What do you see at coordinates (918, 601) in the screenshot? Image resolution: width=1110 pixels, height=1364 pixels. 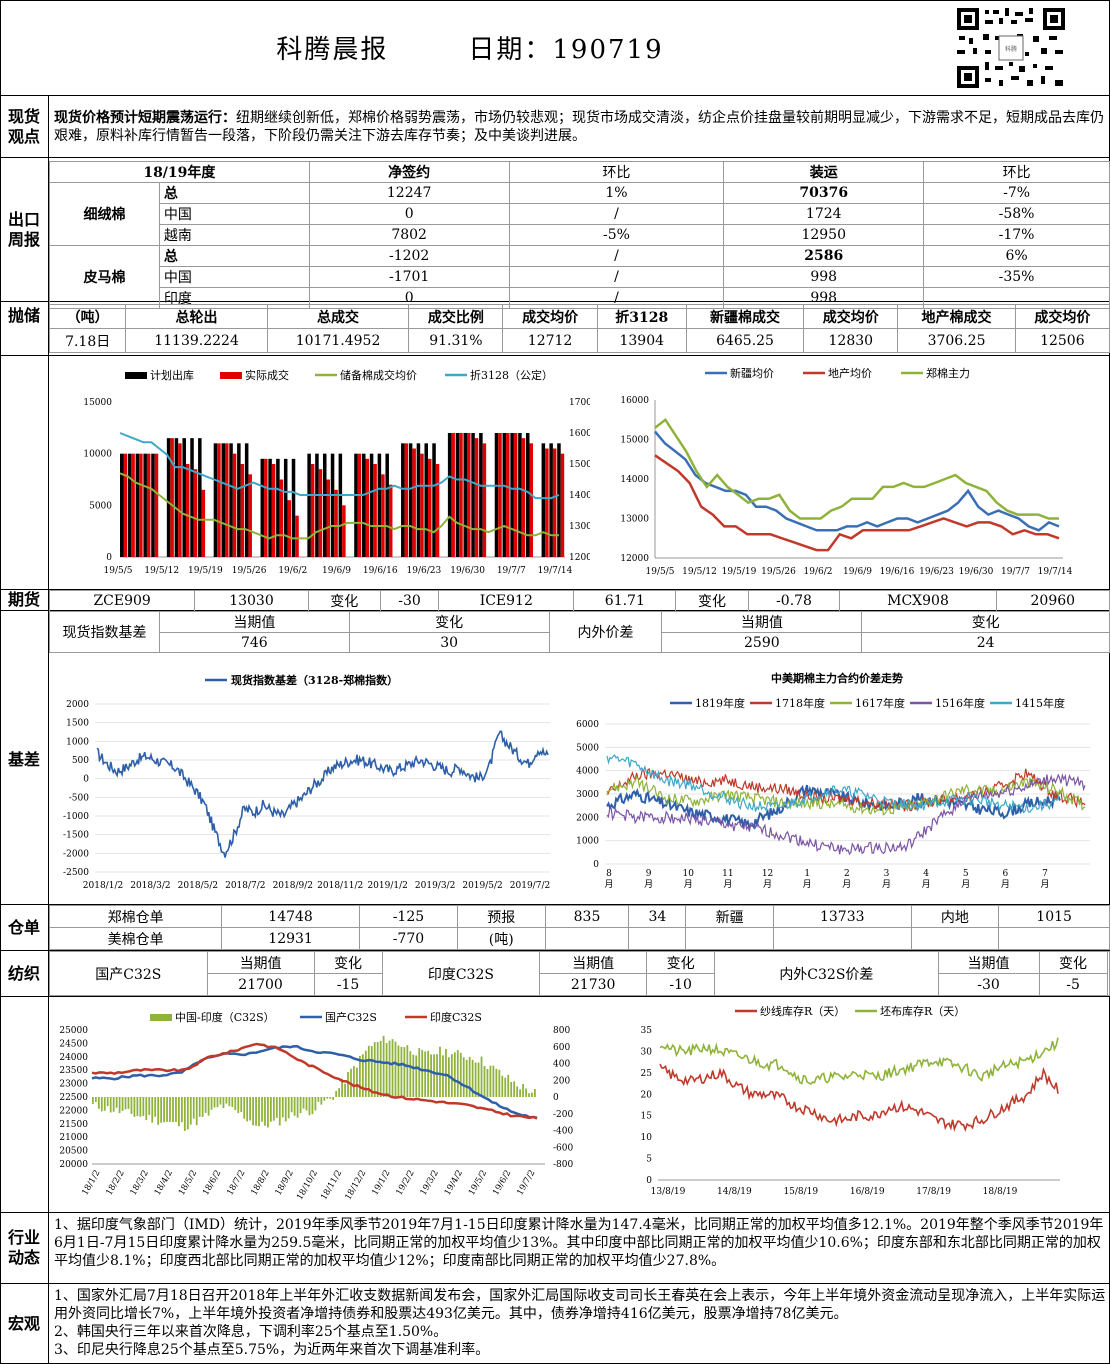 I see `futures-cell: MCX908` at bounding box center [918, 601].